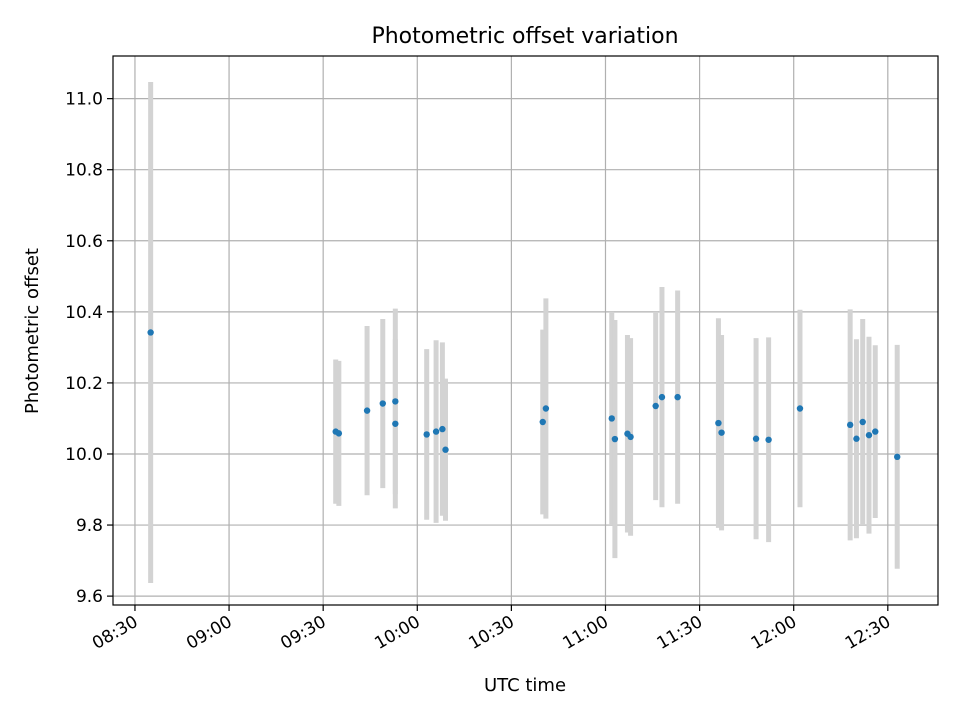 This screenshot has width=960, height=720. I want to click on y-axis: 9.6 9.8 10.0 10.2 10.4 10.6 10.8 11.0, so click(89, 348).